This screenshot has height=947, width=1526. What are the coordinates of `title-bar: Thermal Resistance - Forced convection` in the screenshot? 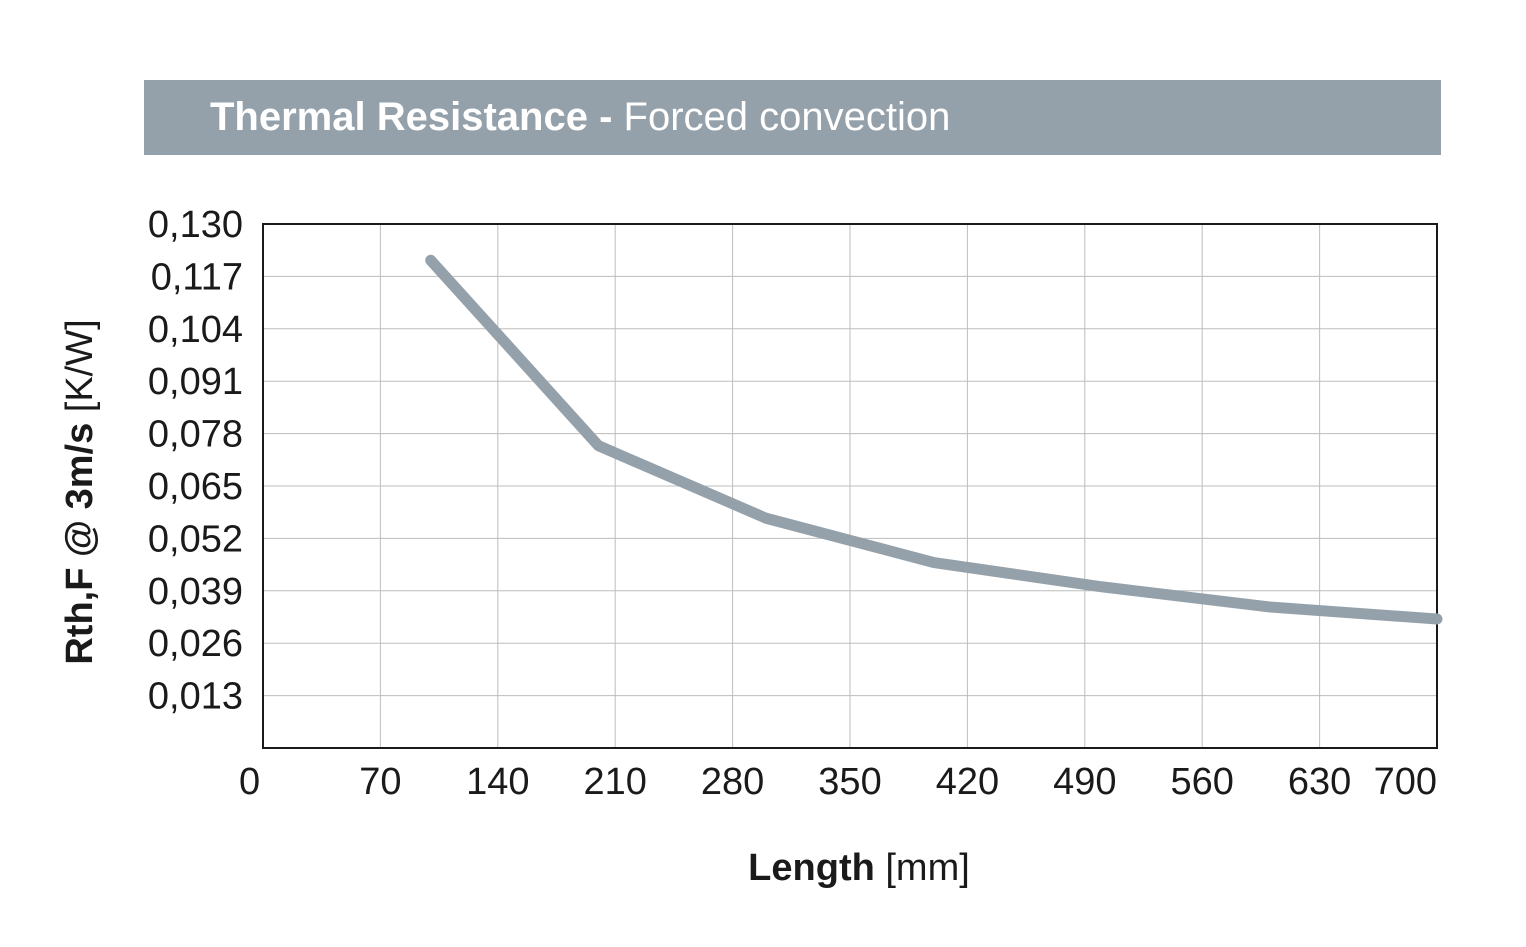 It's located at (792, 117).